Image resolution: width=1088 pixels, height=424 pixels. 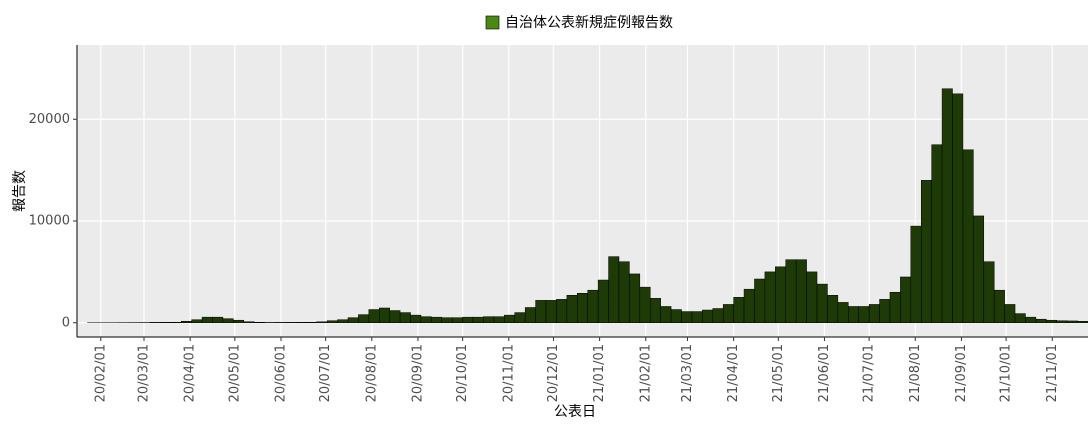 What do you see at coordinates (575, 412) in the screenshot?
I see `x-axis-title: 公表日` at bounding box center [575, 412].